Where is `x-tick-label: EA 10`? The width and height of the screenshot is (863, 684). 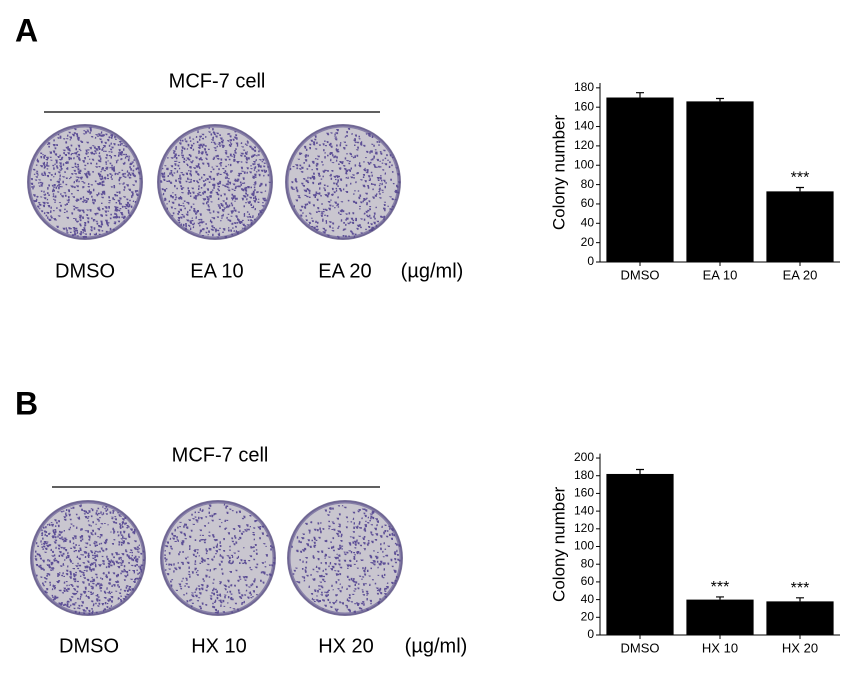 x-tick-label: EA 10 is located at coordinates (720, 274).